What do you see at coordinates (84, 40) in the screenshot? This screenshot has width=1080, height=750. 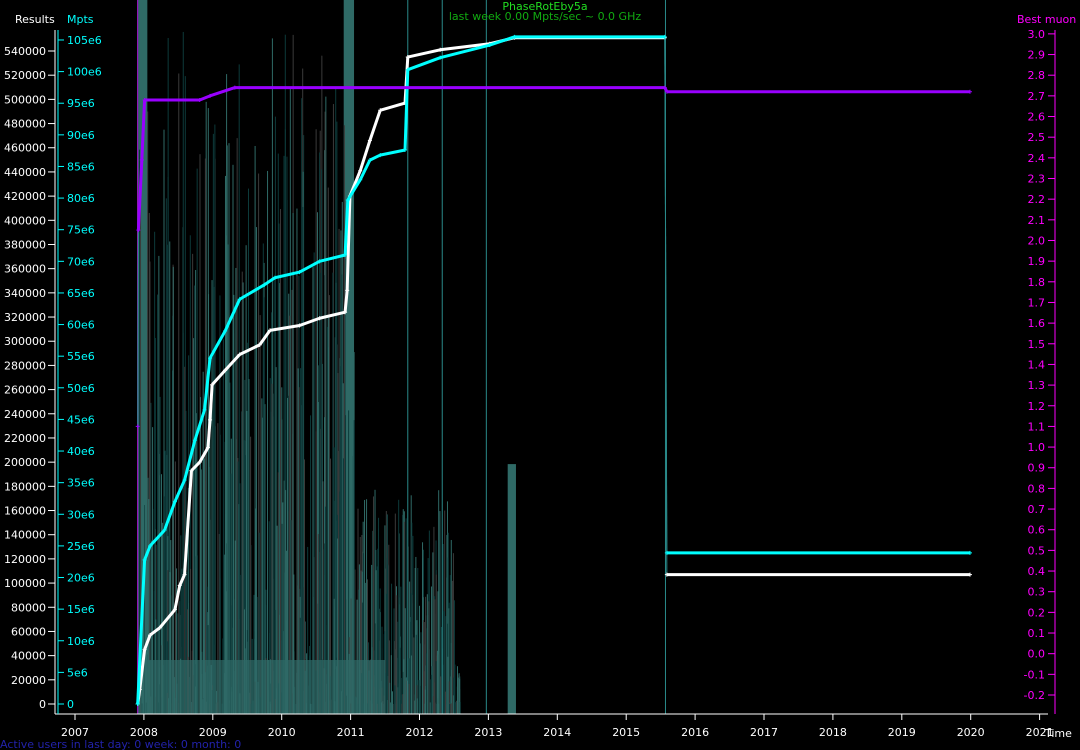 I see `mpts-tick-label: 105e6` at bounding box center [84, 40].